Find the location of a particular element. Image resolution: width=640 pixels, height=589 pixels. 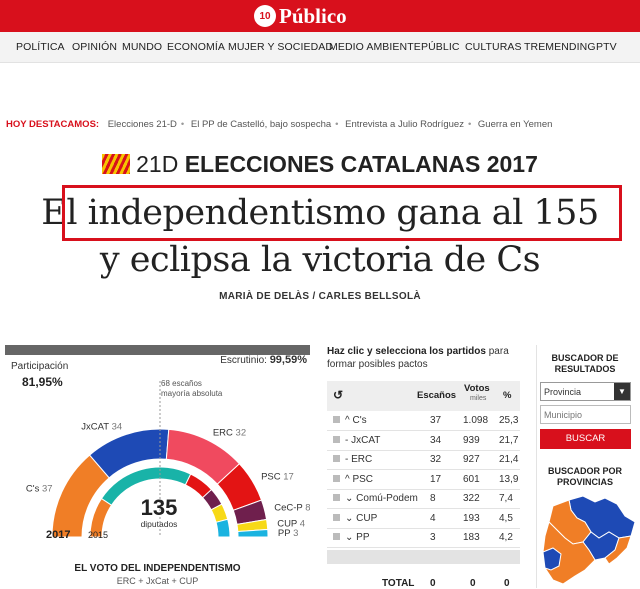

party-seat-label: ERC 32 is located at coordinates (229, 433).